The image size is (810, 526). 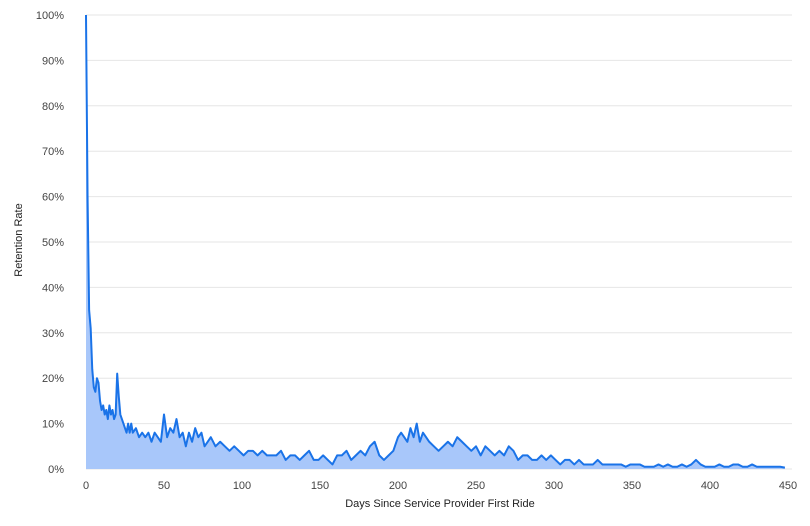 What do you see at coordinates (554, 486) in the screenshot?
I see `x-tick-label: 300` at bounding box center [554, 486].